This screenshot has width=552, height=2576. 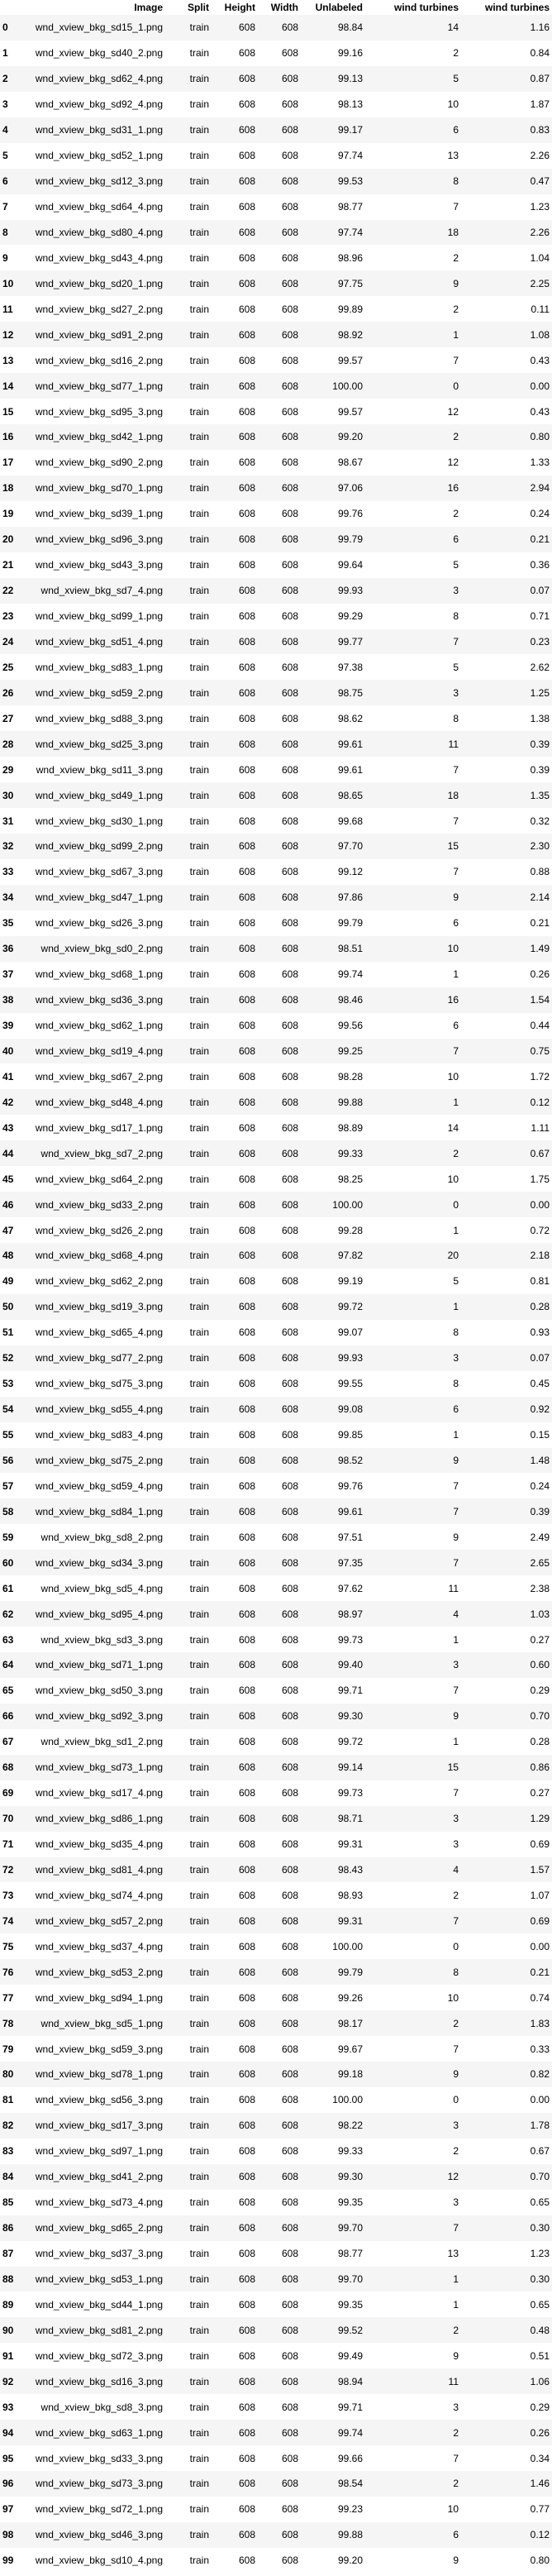 I want to click on cell-image: wnd_xview_bkg_sd36_3.png, so click(x=99, y=1000).